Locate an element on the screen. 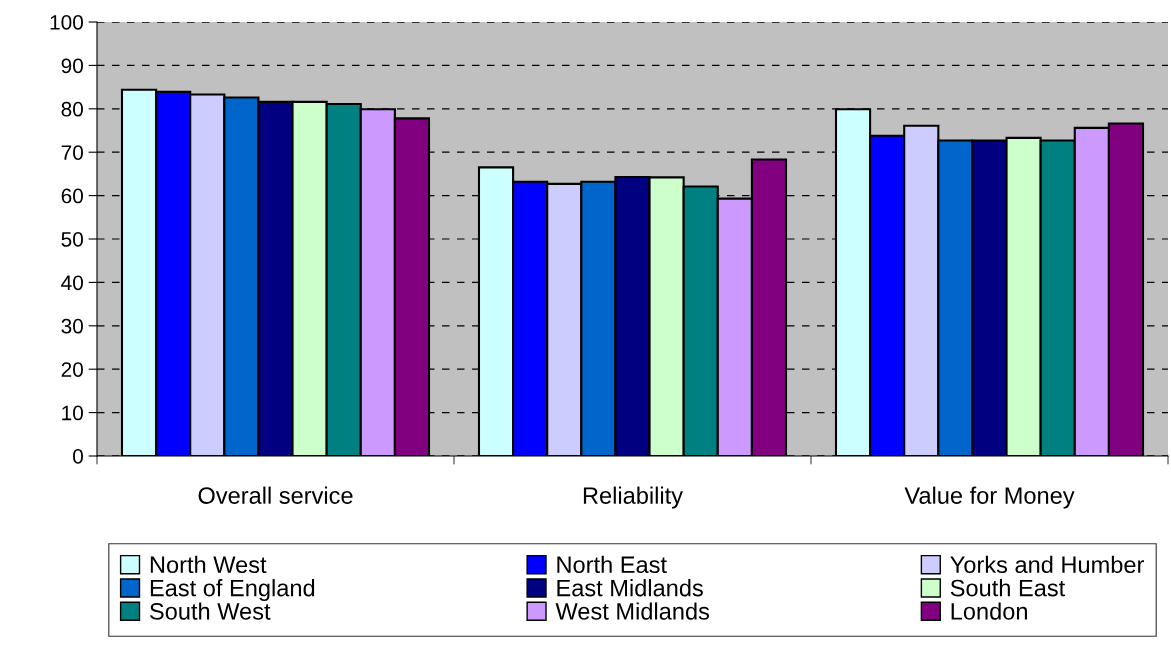  x-tick-label: Value for Money is located at coordinates (989, 497).